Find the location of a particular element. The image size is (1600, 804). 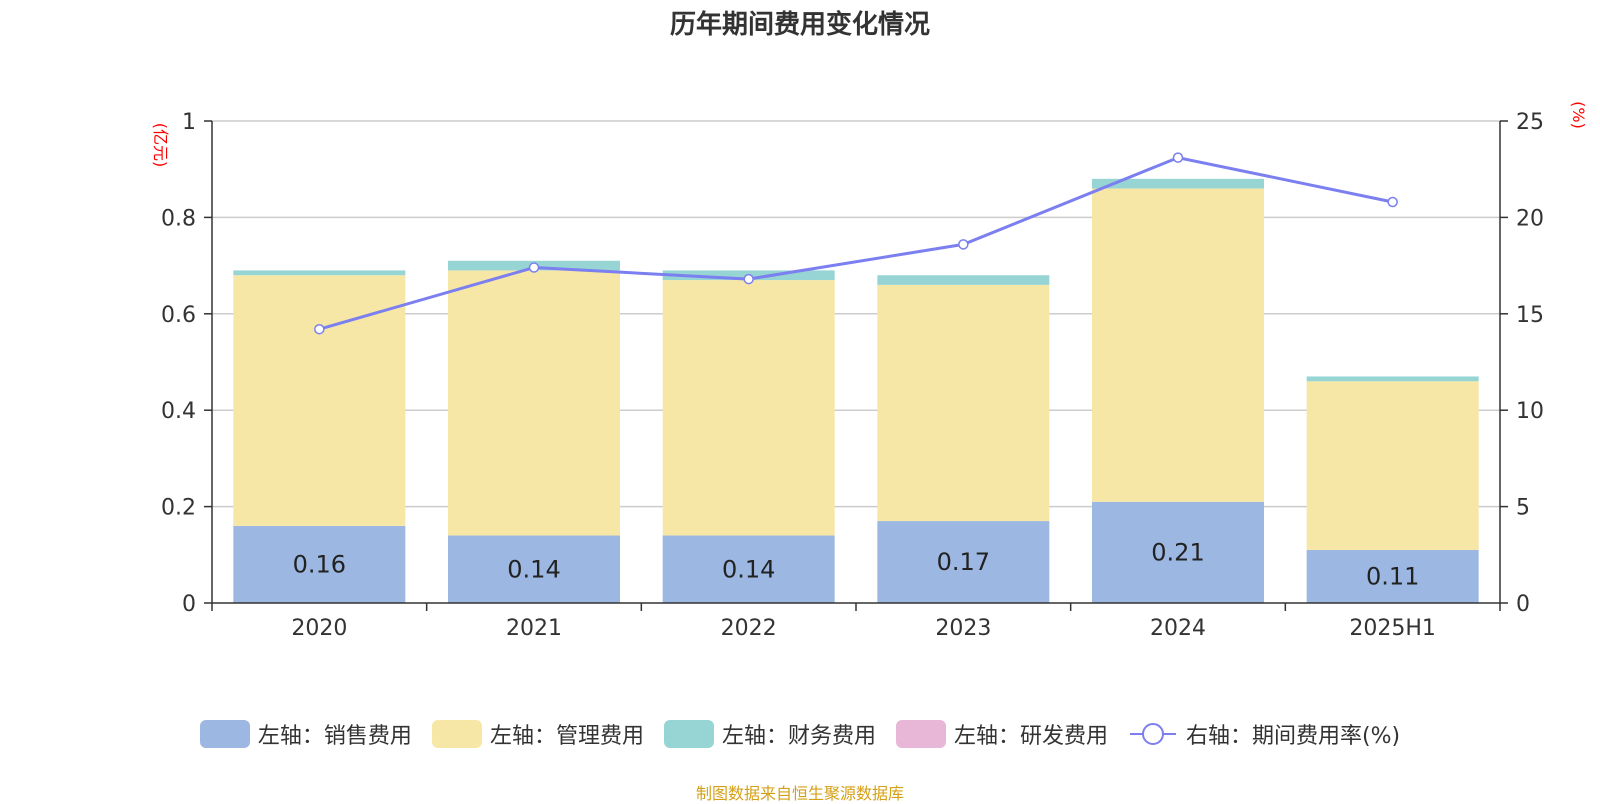

x-axis-tick-label: 2020 is located at coordinates (319, 628).